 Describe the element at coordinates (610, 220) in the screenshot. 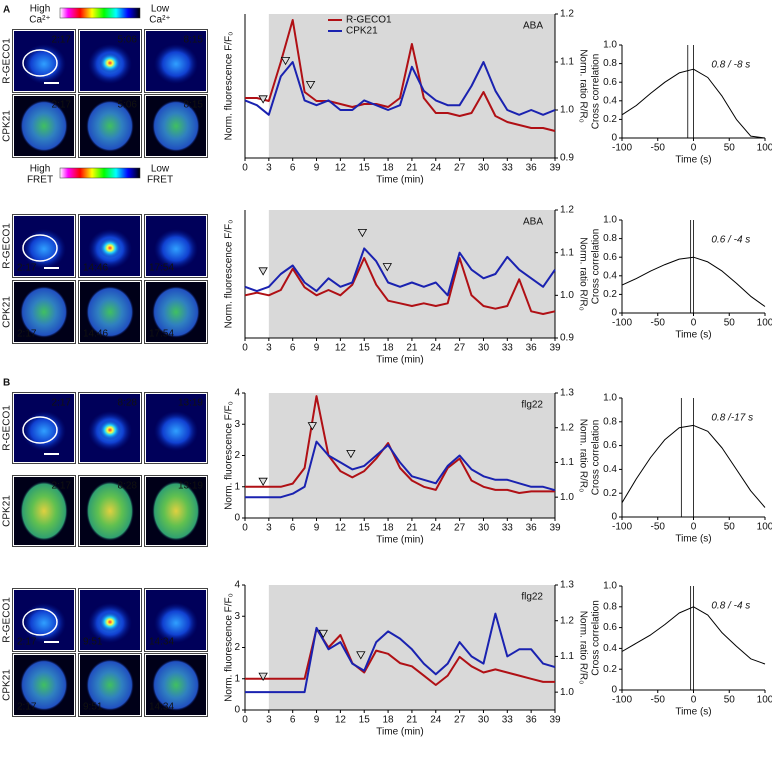

I see `y-tick-label: 1.0` at that location.